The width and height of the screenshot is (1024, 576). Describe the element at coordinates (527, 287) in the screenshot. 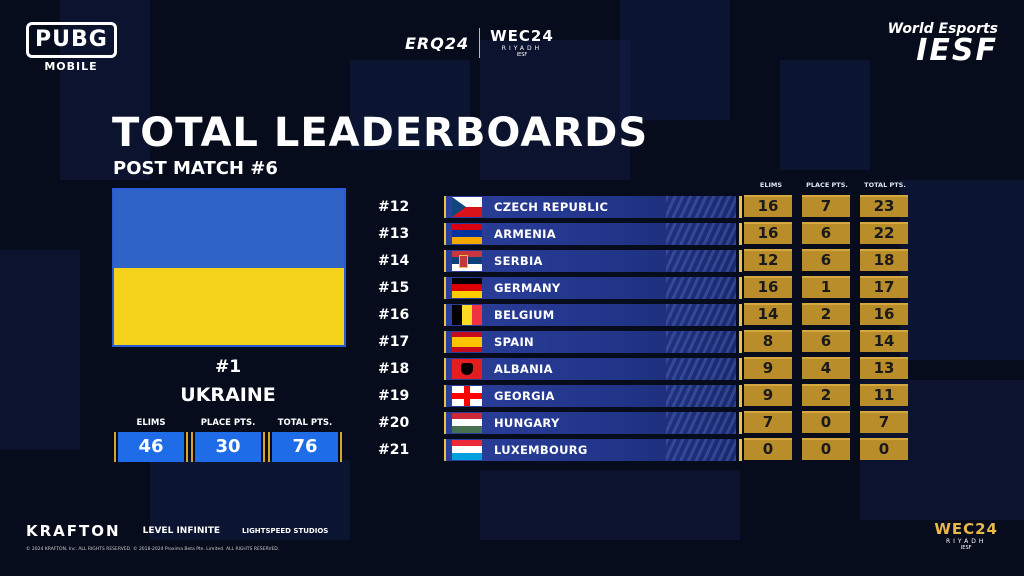

I see `team-name: GERMANY` at that location.